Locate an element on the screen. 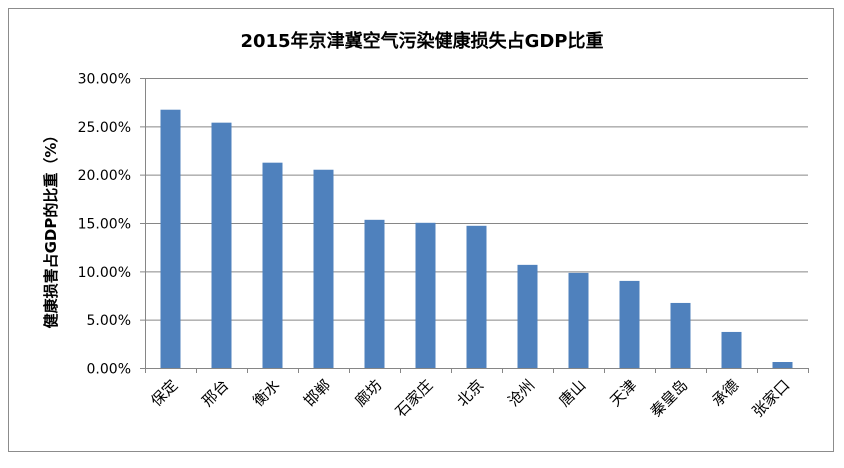  x-tick-label: 衡水 is located at coordinates (266, 393).